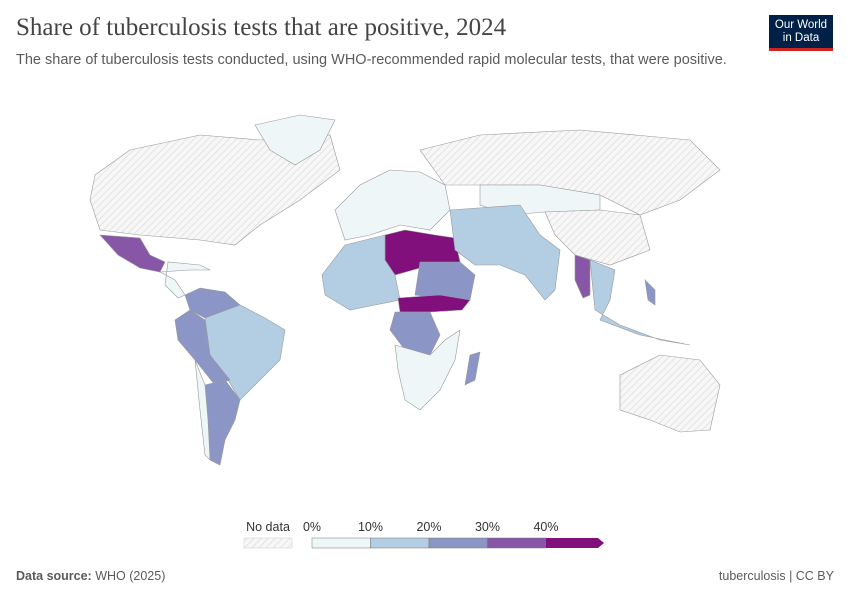 The width and height of the screenshot is (850, 600). What do you see at coordinates (776, 576) in the screenshot?
I see `license-note: tuberculosis | CC BY` at bounding box center [776, 576].